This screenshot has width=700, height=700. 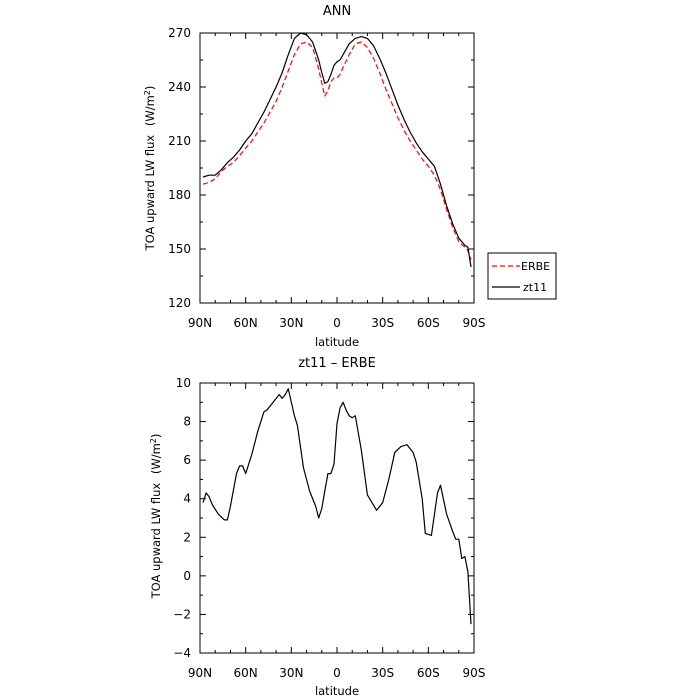 I want to click on y-tick-label: 120, so click(x=179, y=303).